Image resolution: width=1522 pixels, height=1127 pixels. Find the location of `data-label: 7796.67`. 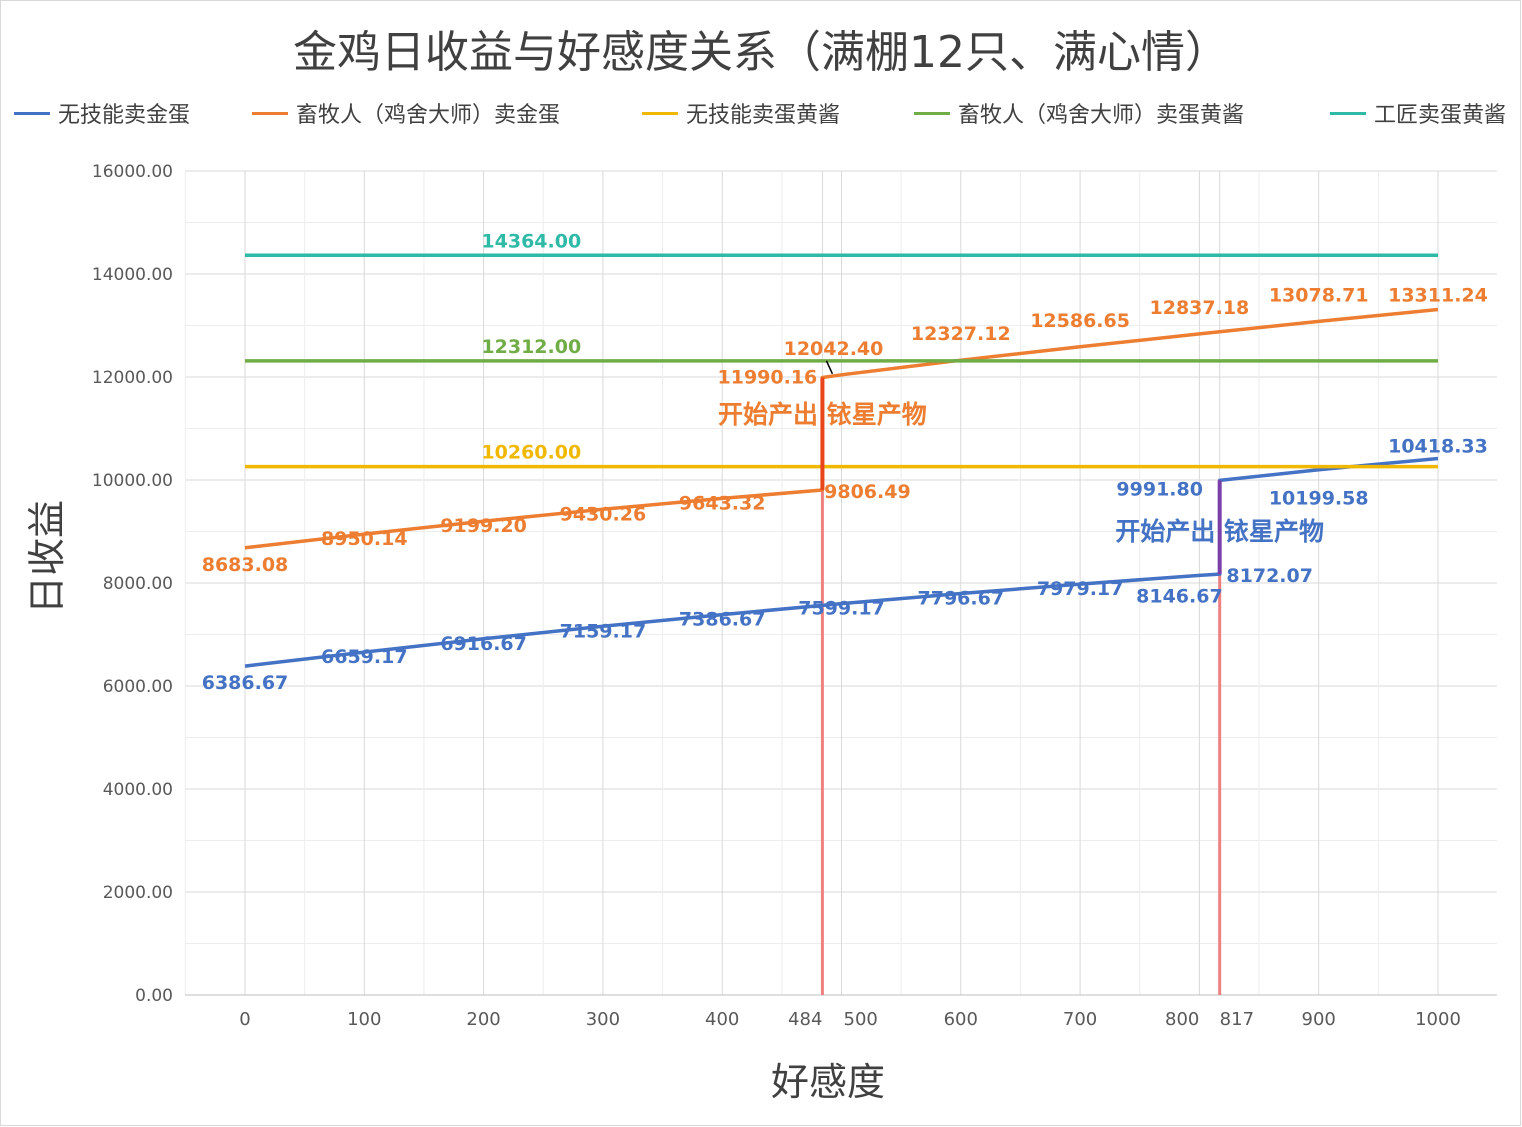

data-label: 7796.67 is located at coordinates (961, 598).